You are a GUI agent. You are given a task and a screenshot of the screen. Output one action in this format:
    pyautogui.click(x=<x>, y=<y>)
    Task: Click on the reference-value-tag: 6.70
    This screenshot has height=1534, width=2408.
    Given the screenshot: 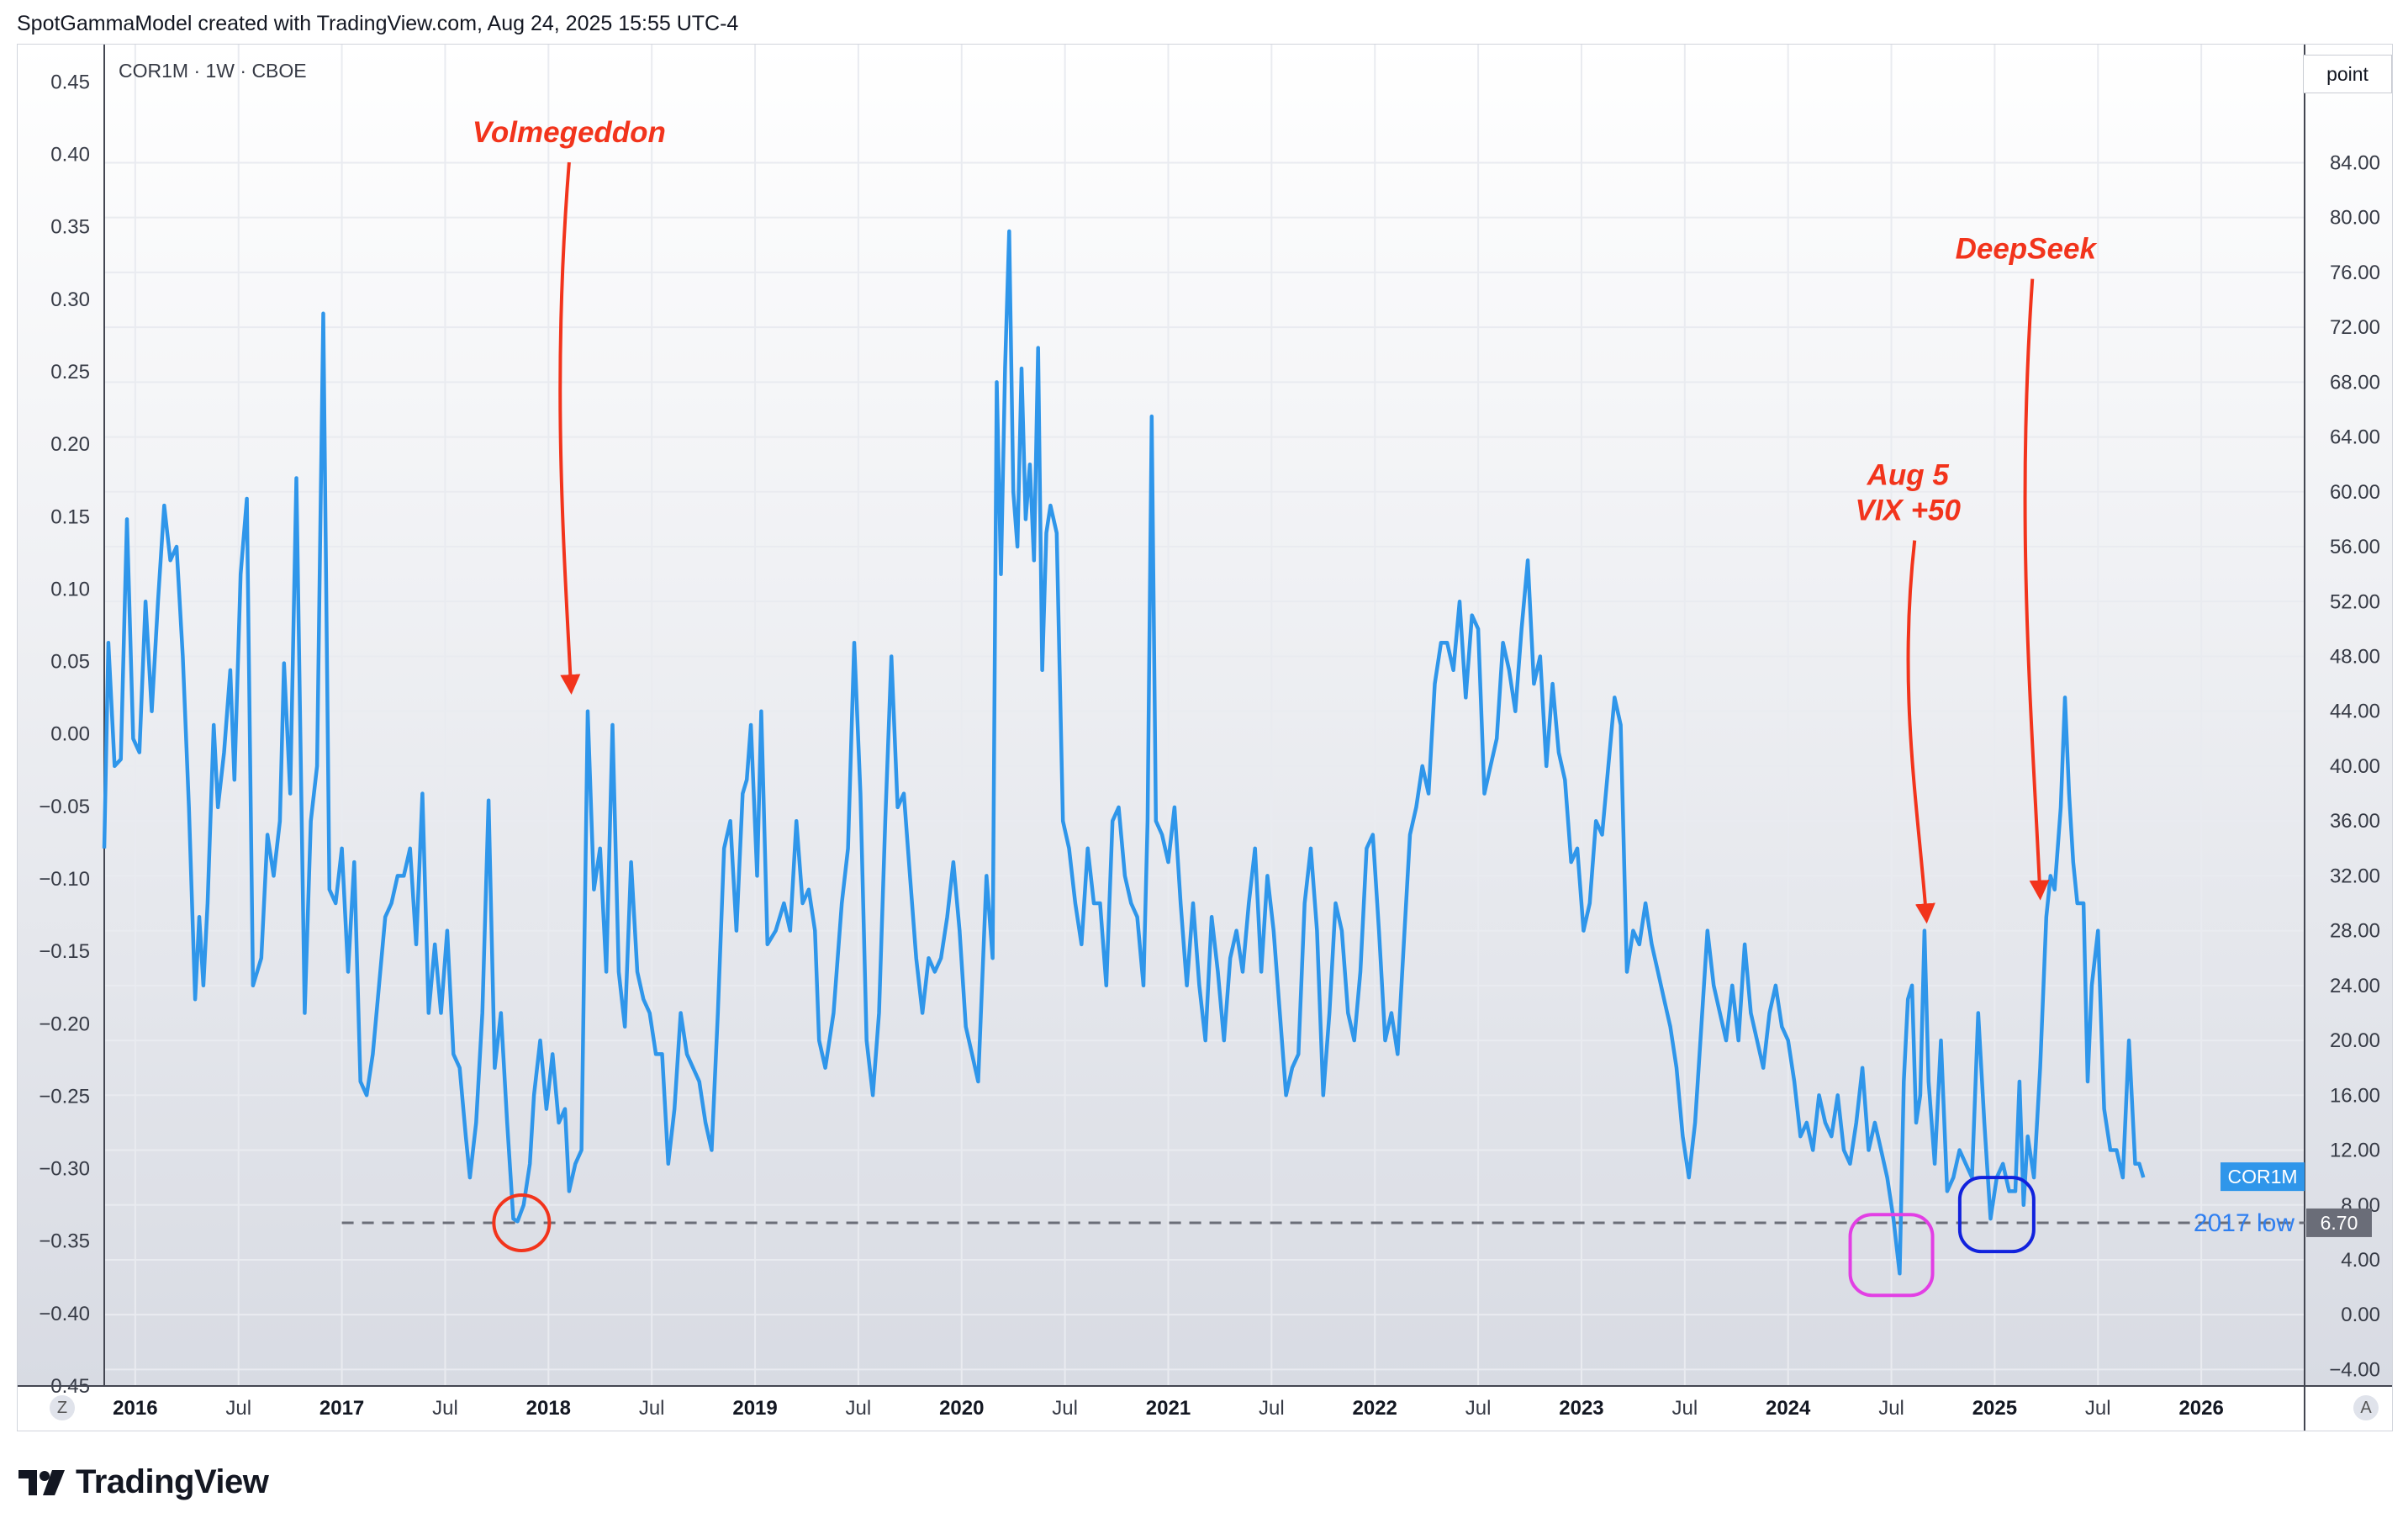 What is the action you would take?
    pyautogui.click(x=2339, y=1223)
    